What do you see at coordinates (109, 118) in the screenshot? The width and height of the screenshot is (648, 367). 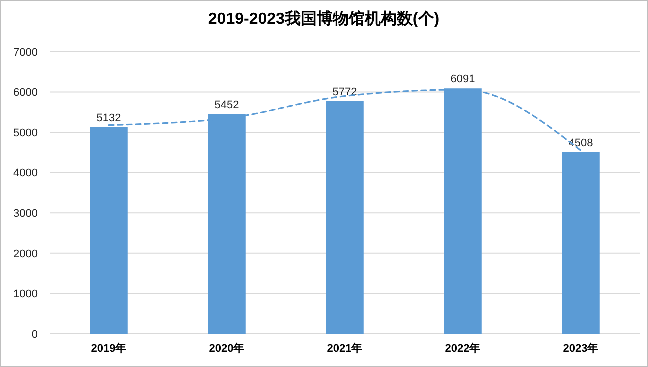 I see `data-label: 5132` at bounding box center [109, 118].